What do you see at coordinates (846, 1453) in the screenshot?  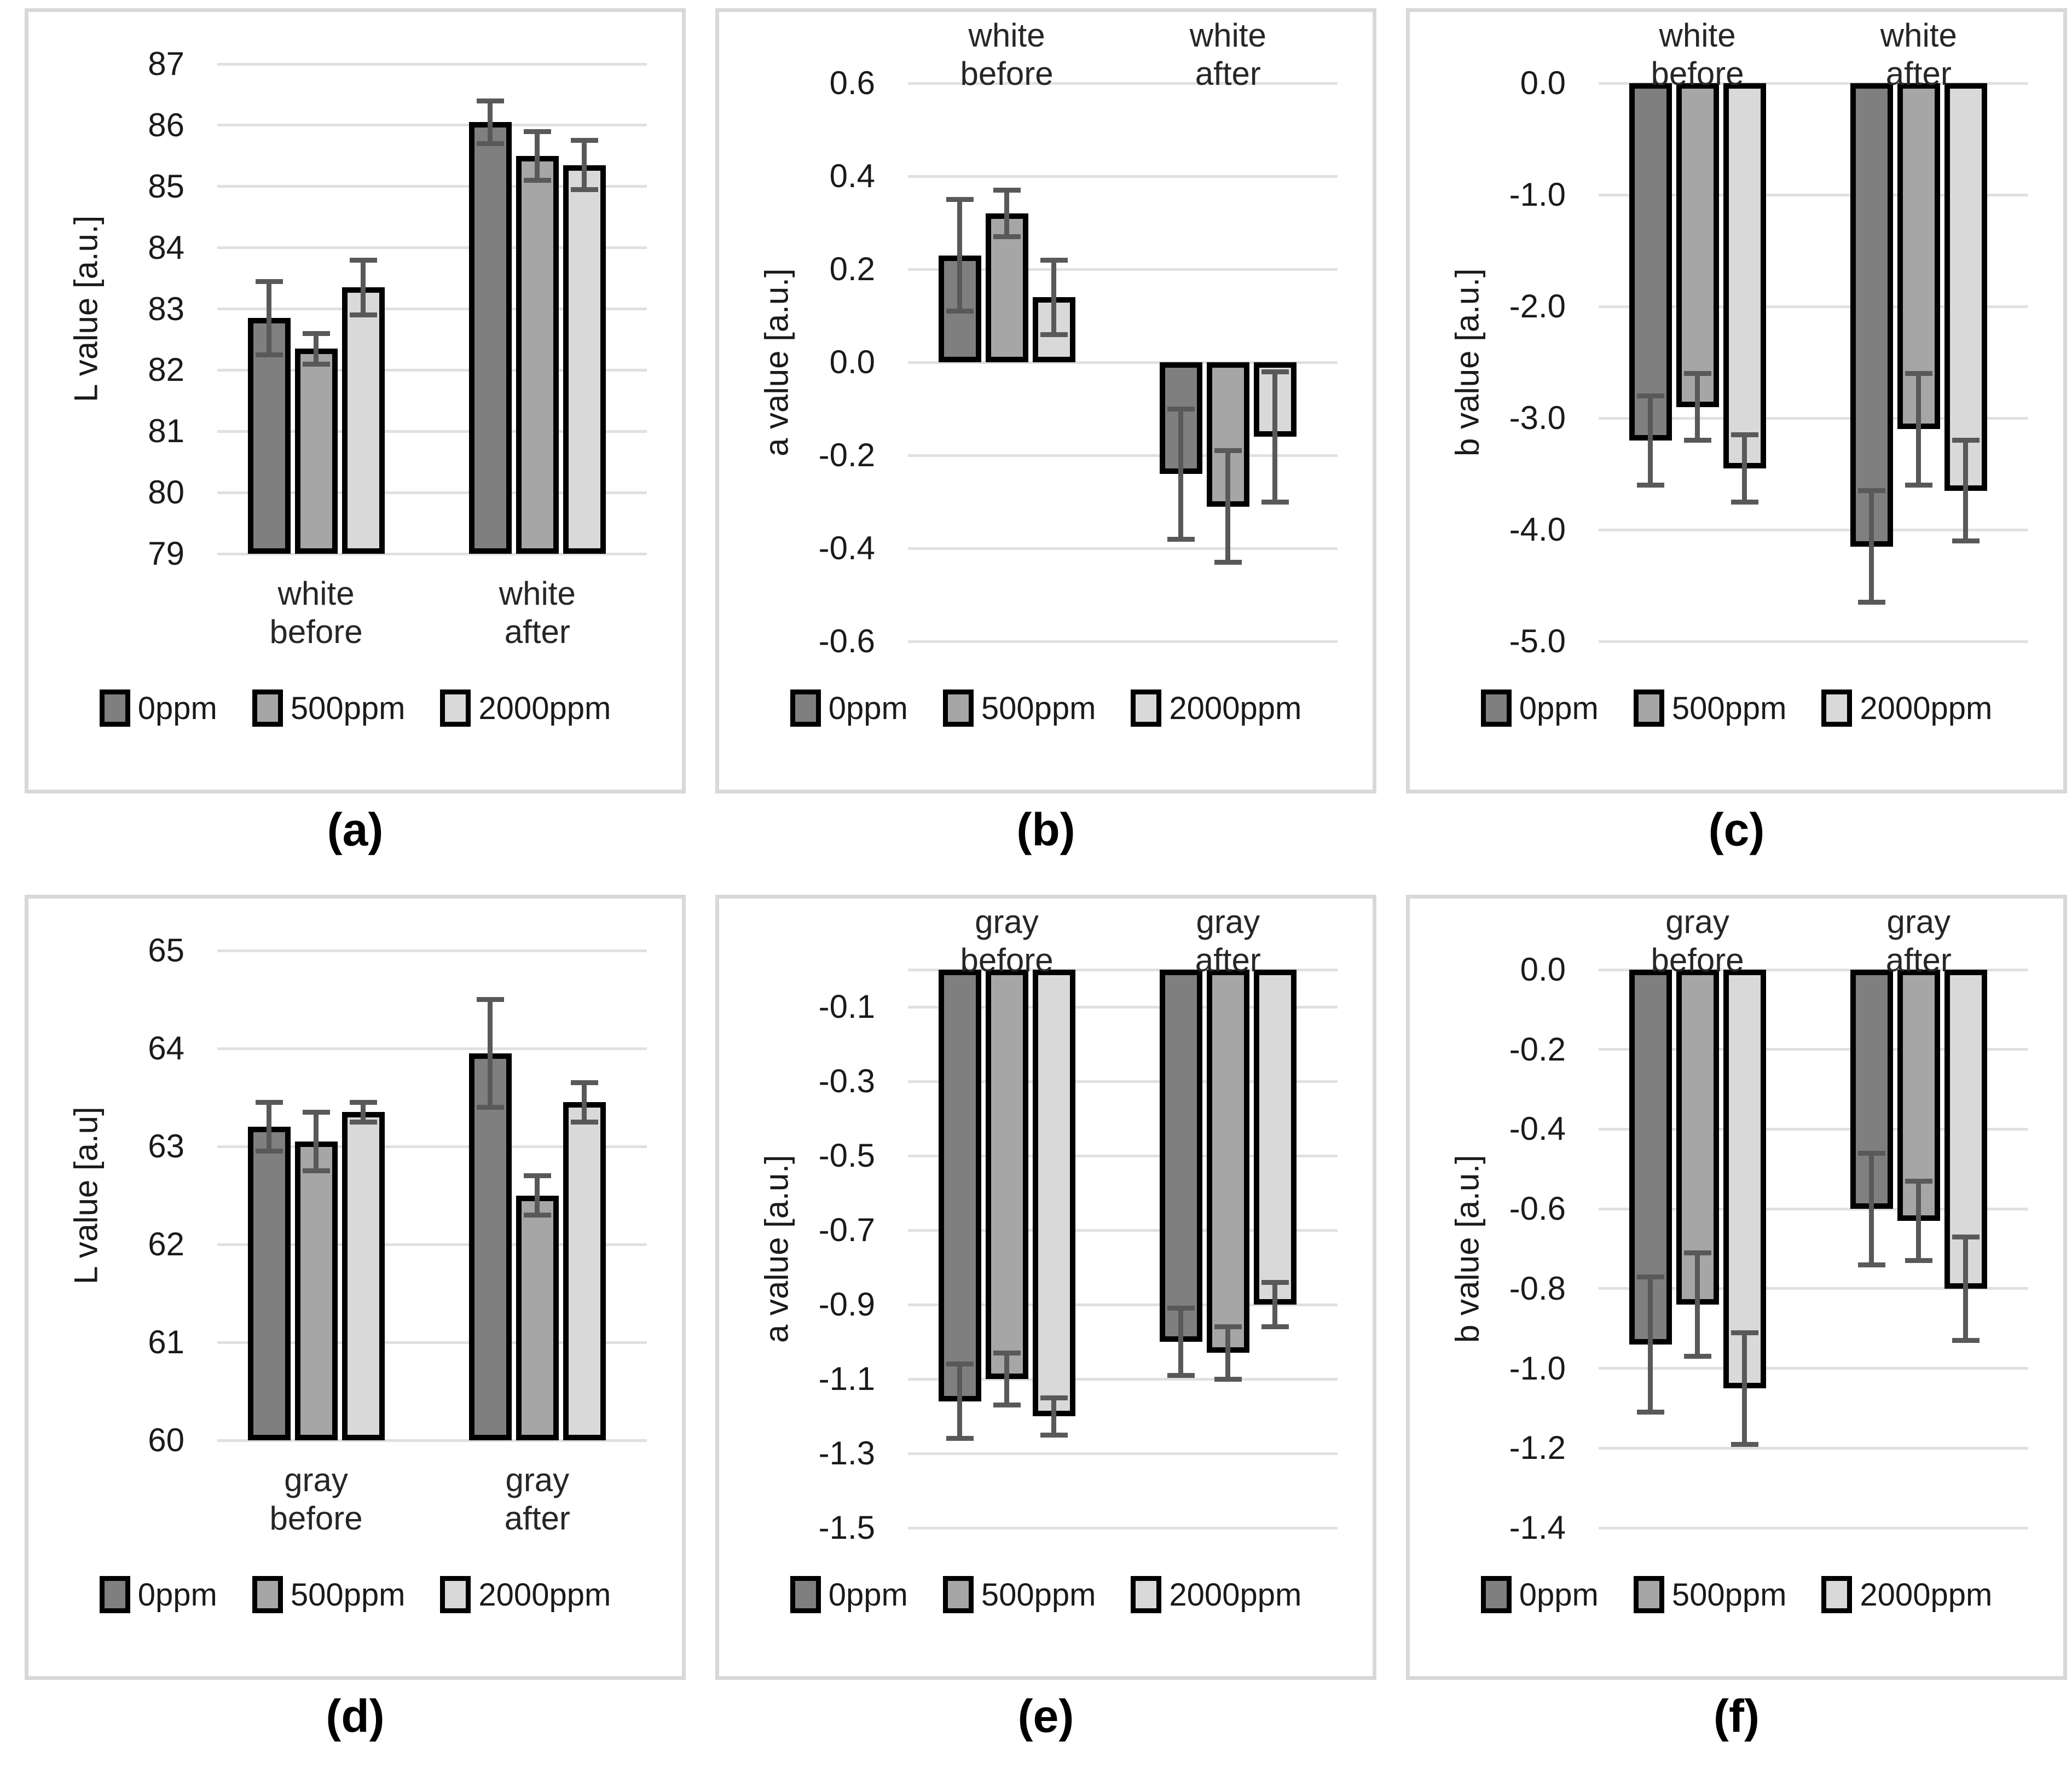 I see `y-tick-label: -1.3` at bounding box center [846, 1453].